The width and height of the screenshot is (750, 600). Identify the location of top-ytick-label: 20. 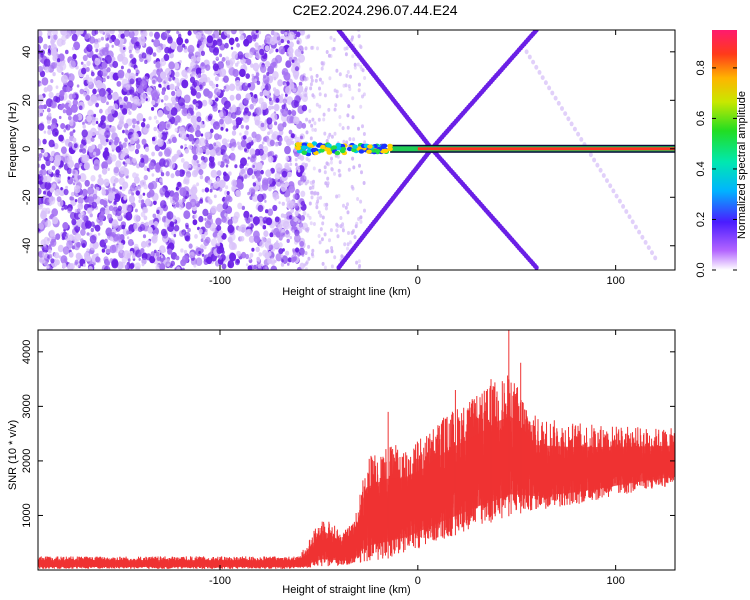
(27, 100).